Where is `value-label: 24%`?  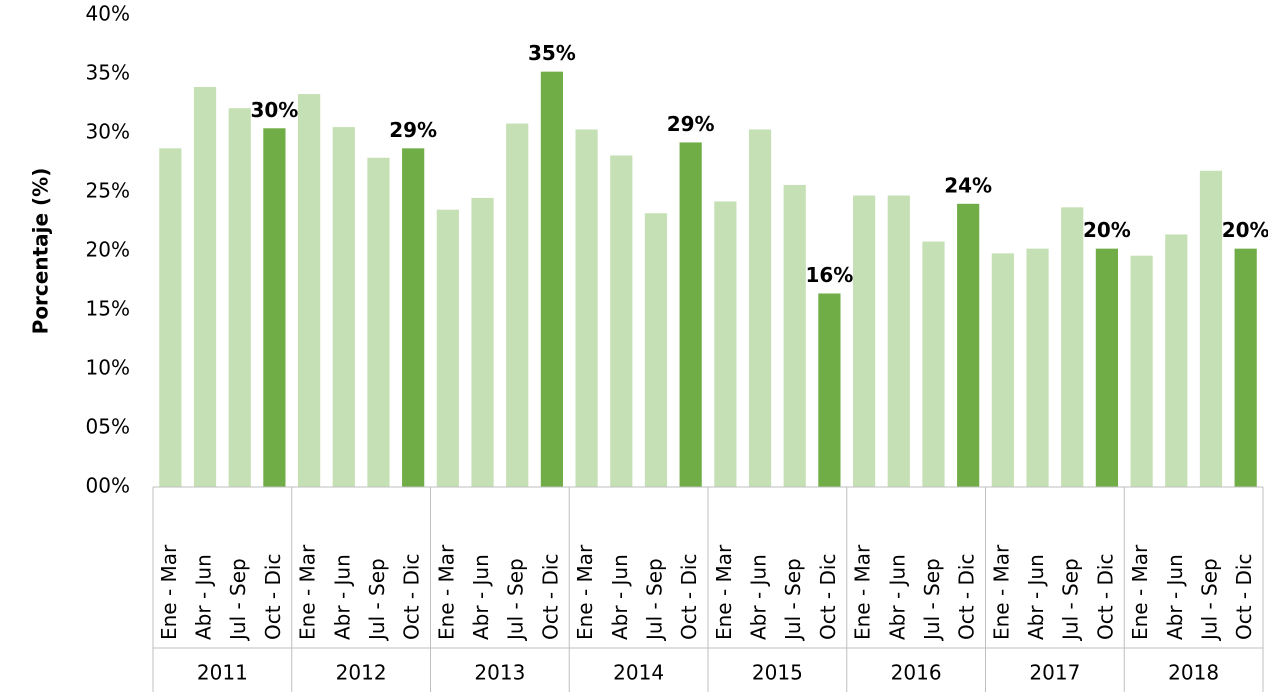 value-label: 24% is located at coordinates (968, 185).